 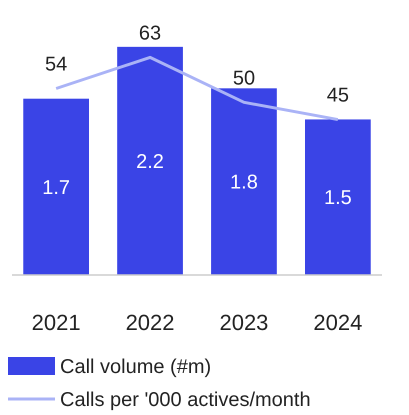 What do you see at coordinates (150, 322) in the screenshot?
I see `x-tick-label: 2022` at bounding box center [150, 322].